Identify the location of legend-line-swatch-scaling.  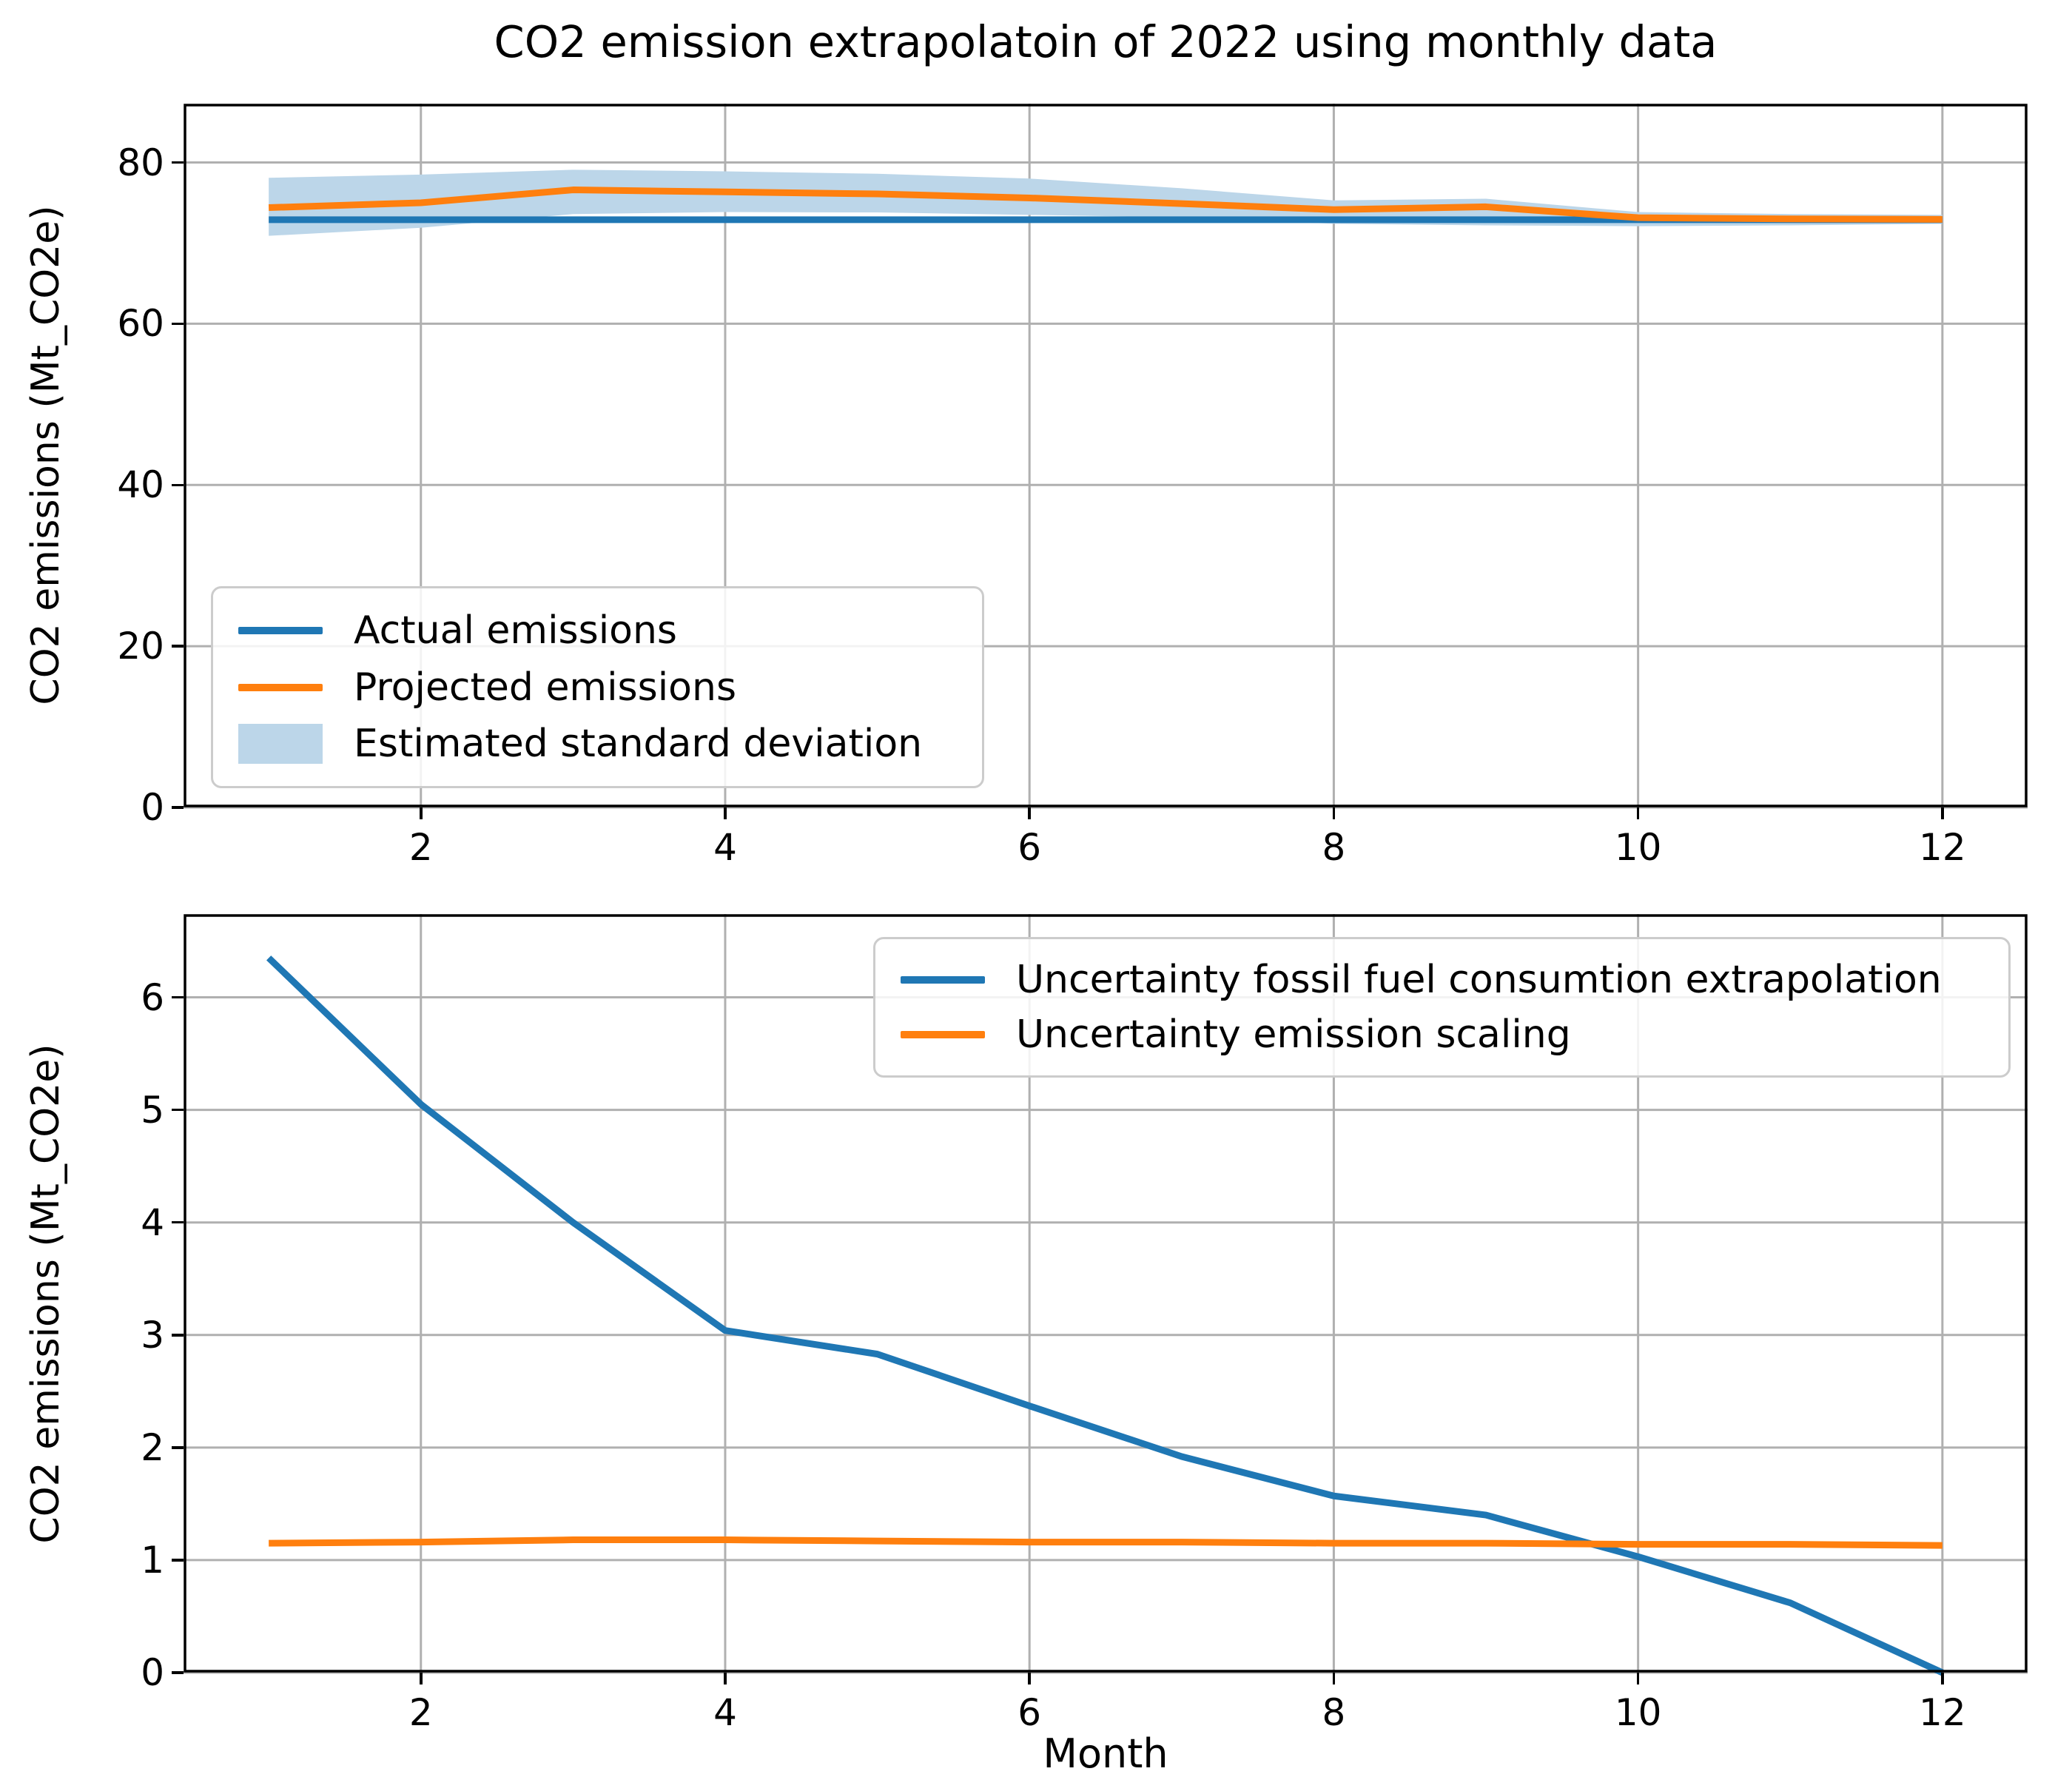
(943, 1035).